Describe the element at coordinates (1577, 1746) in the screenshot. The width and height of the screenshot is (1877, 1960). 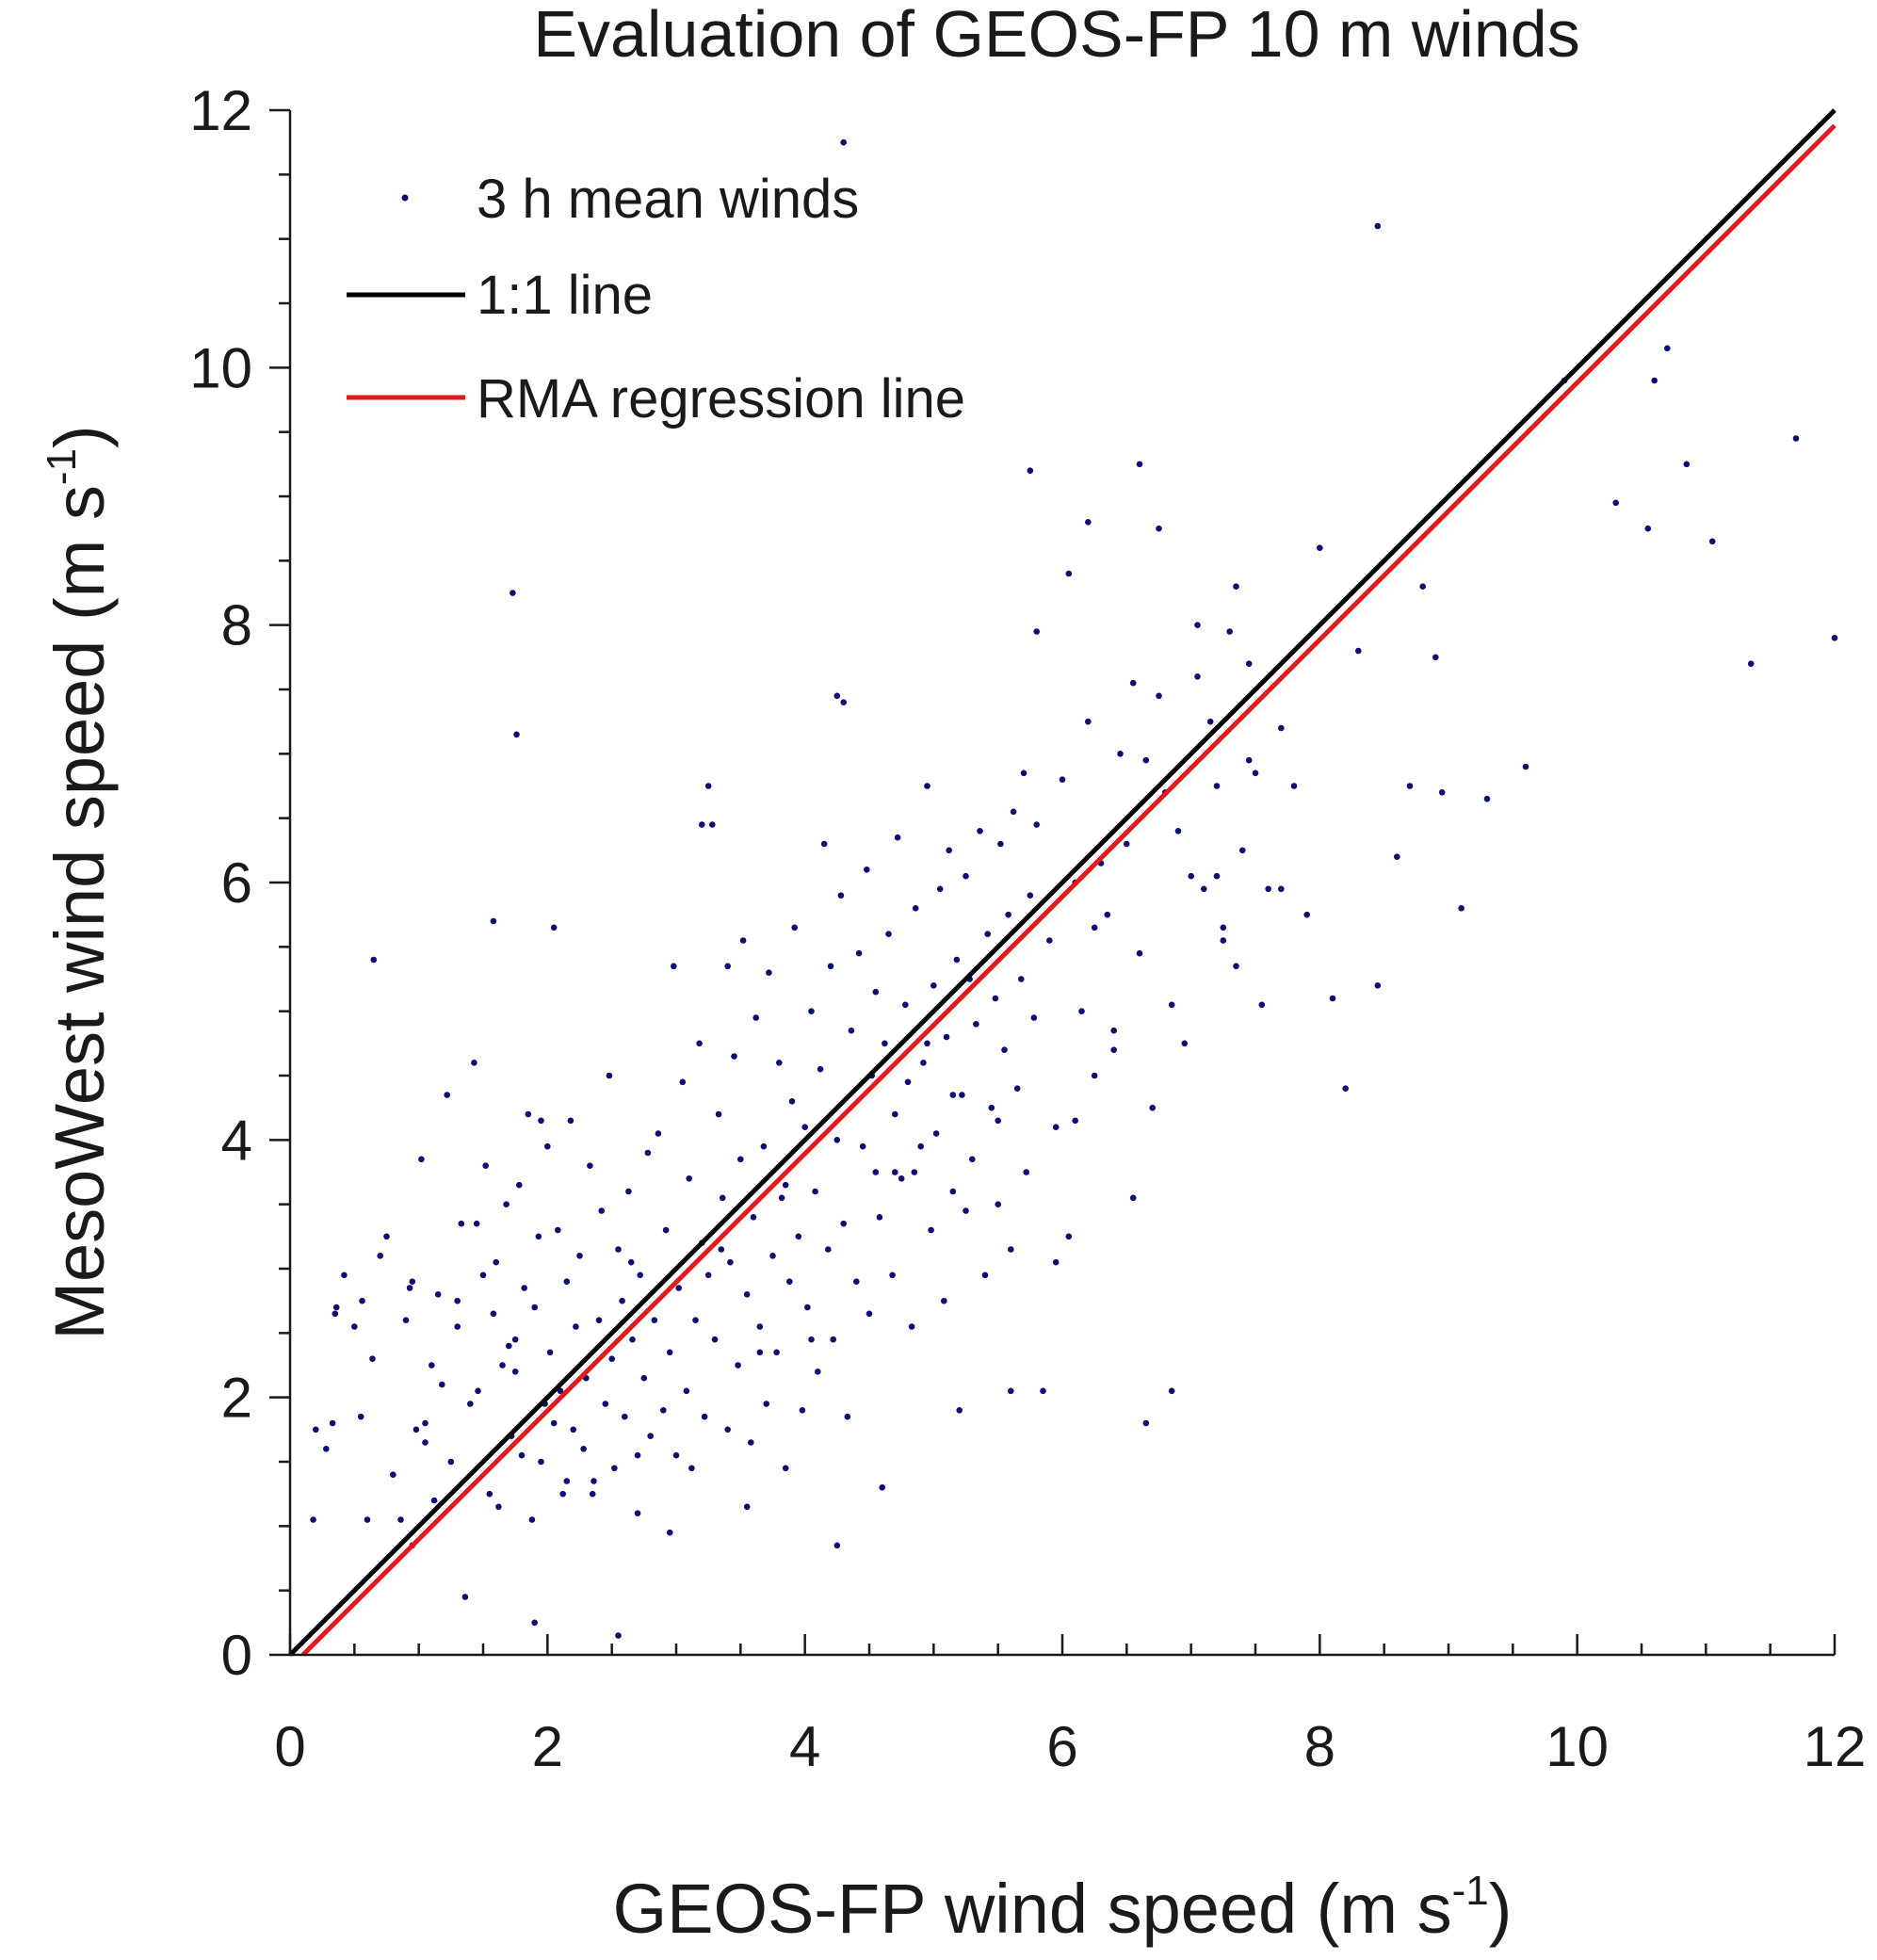
I see `x-tick-label: 10` at that location.